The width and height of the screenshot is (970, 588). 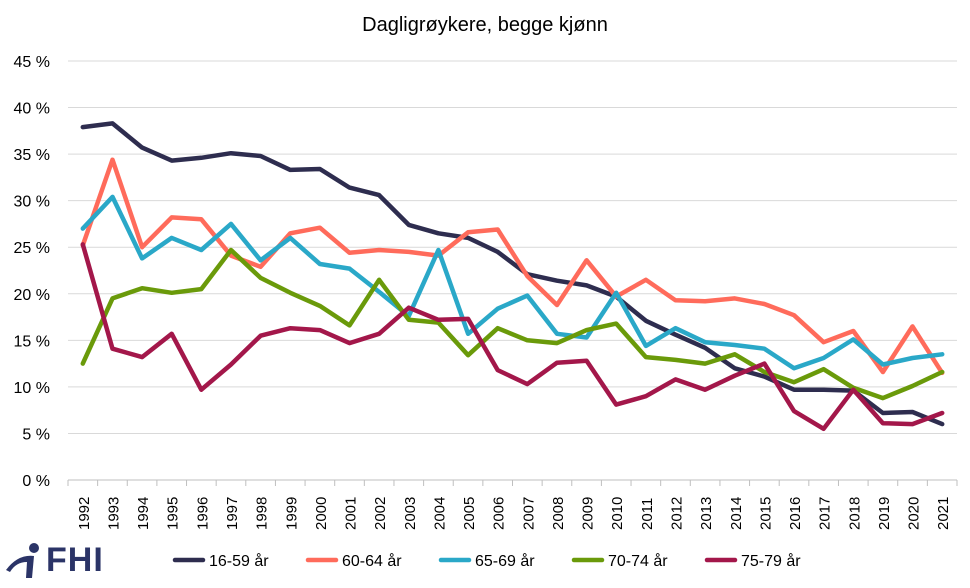 I want to click on x-tick-label: 1994, so click(x=143, y=513).